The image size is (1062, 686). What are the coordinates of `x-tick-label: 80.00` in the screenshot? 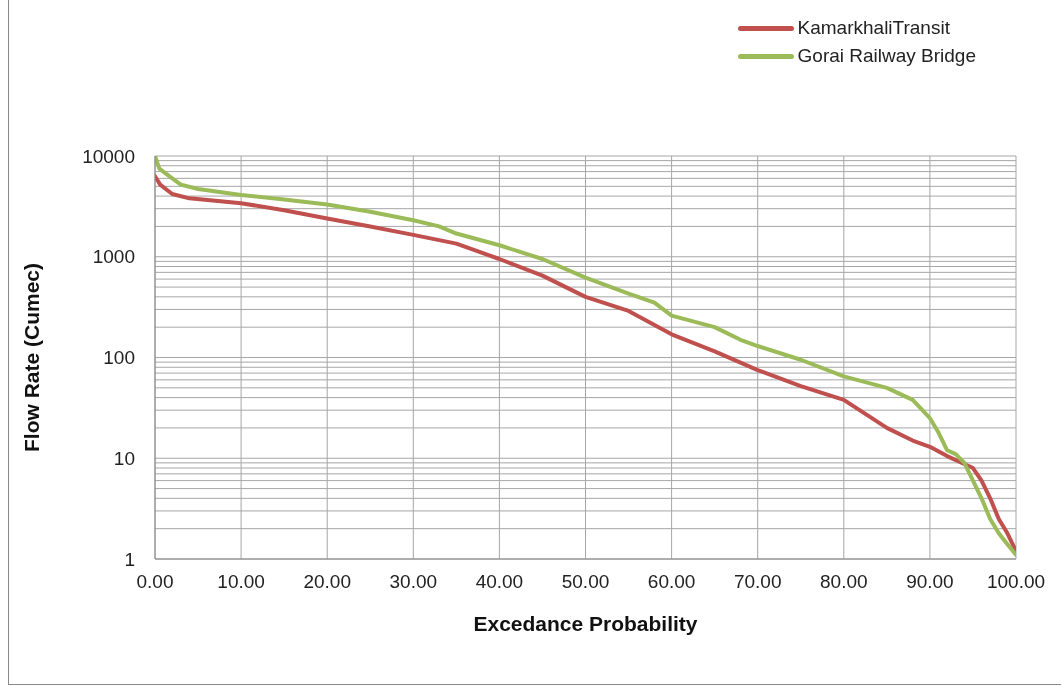 It's located at (844, 582).